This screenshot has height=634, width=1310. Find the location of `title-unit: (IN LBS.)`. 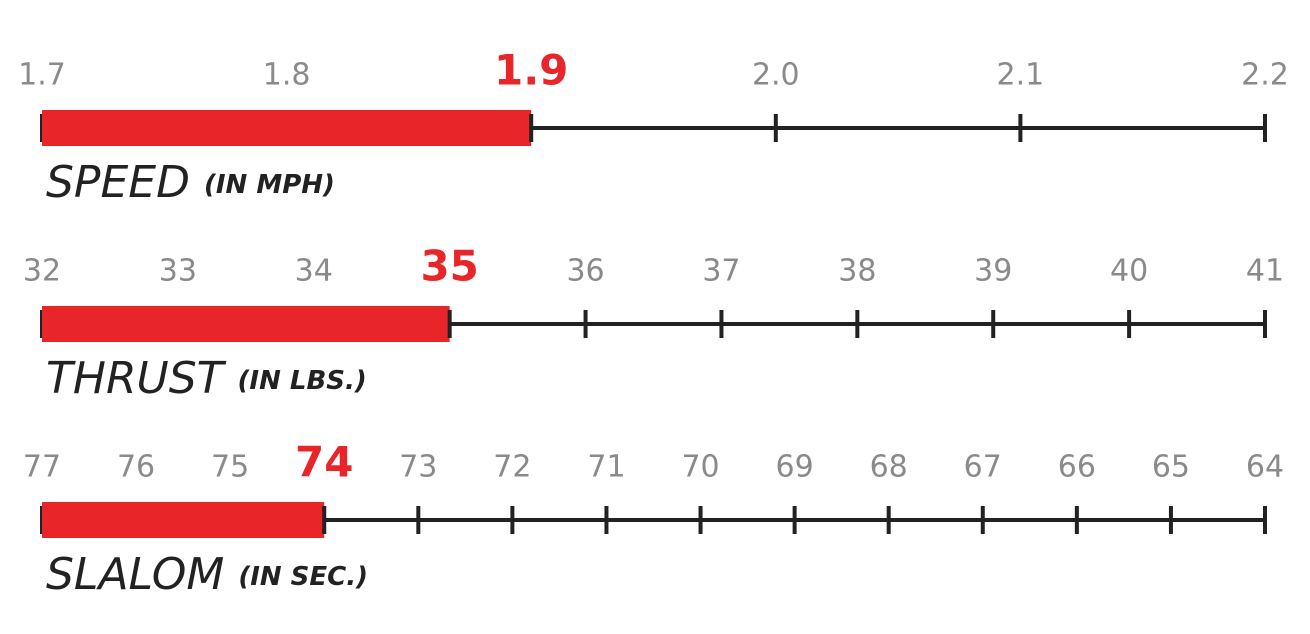

title-unit: (IN LBS.) is located at coordinates (302, 381).